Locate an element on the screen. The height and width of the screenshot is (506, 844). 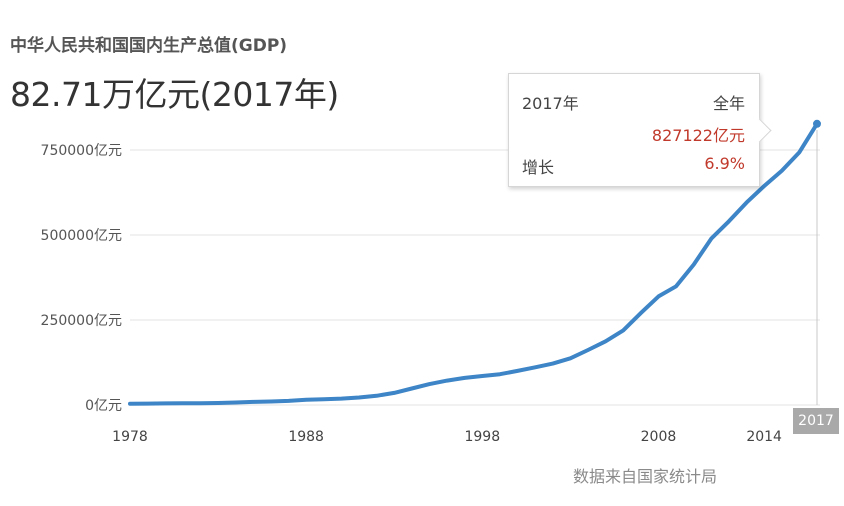
y-tick-label: 250000亿元 is located at coordinates (81, 321).